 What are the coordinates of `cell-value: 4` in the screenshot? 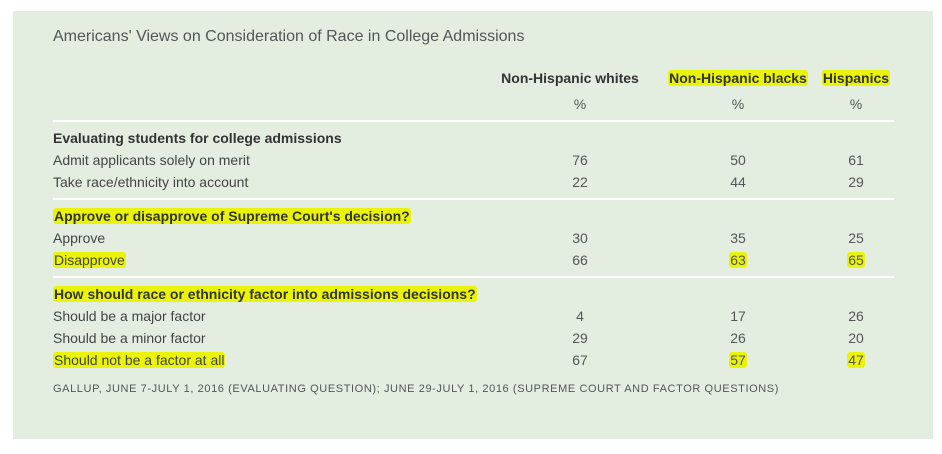 It's located at (580, 316).